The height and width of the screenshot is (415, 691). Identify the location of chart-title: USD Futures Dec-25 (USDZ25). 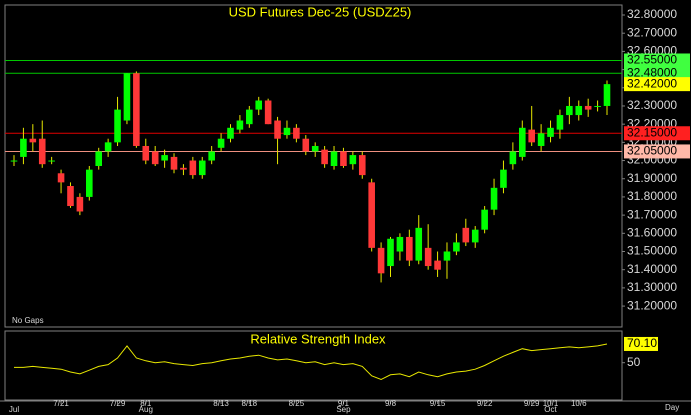
(320, 11).